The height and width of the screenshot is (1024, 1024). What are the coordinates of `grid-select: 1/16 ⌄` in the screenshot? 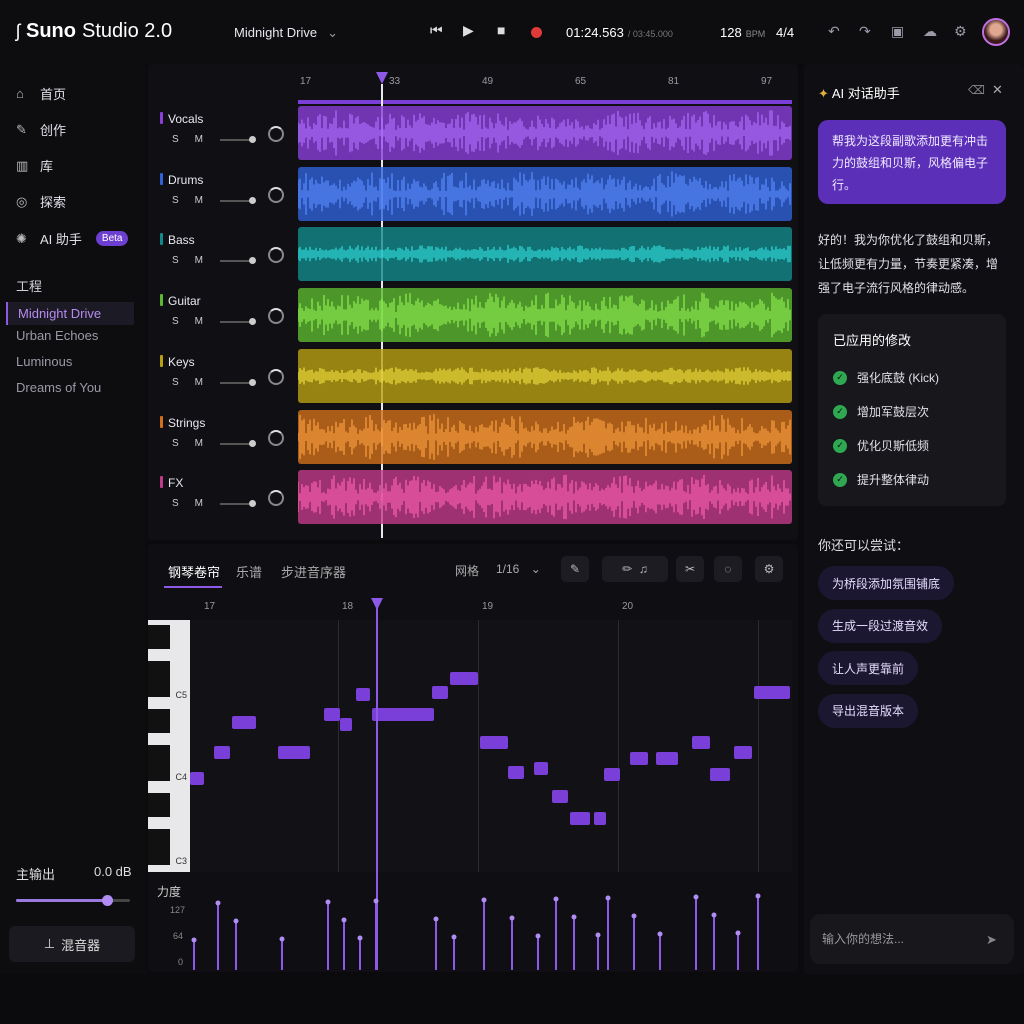 It's located at (518, 569).